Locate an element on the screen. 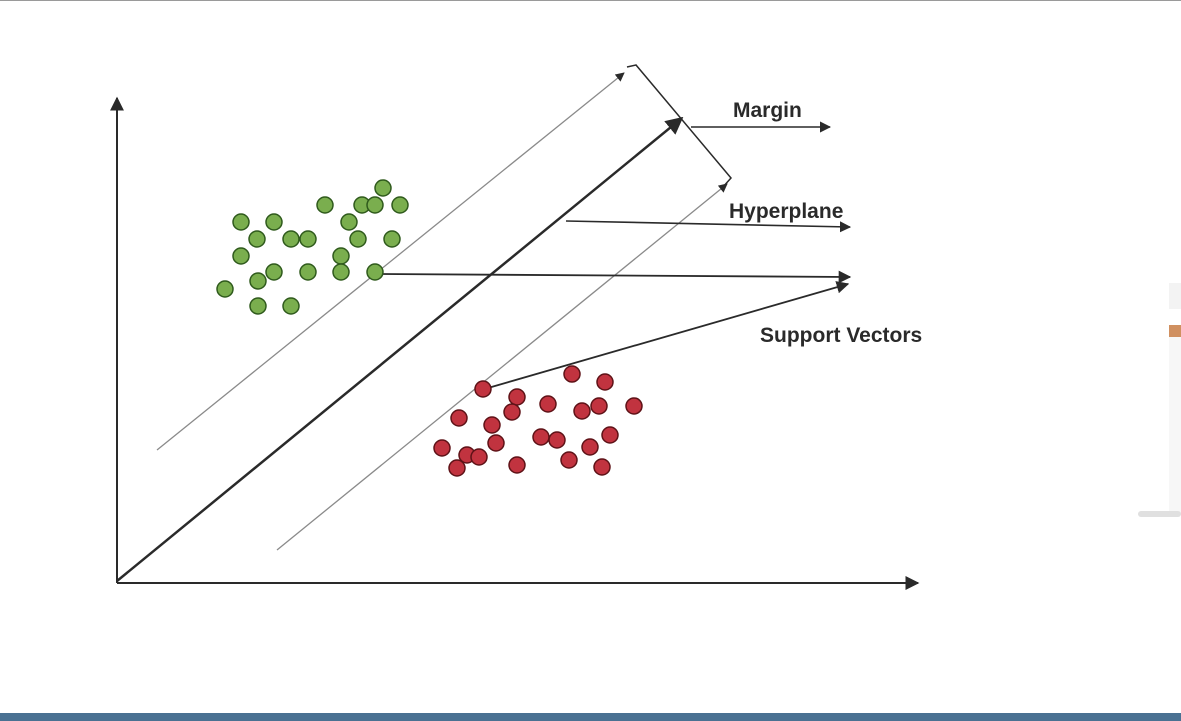  green-class-points is located at coordinates (312, 247).